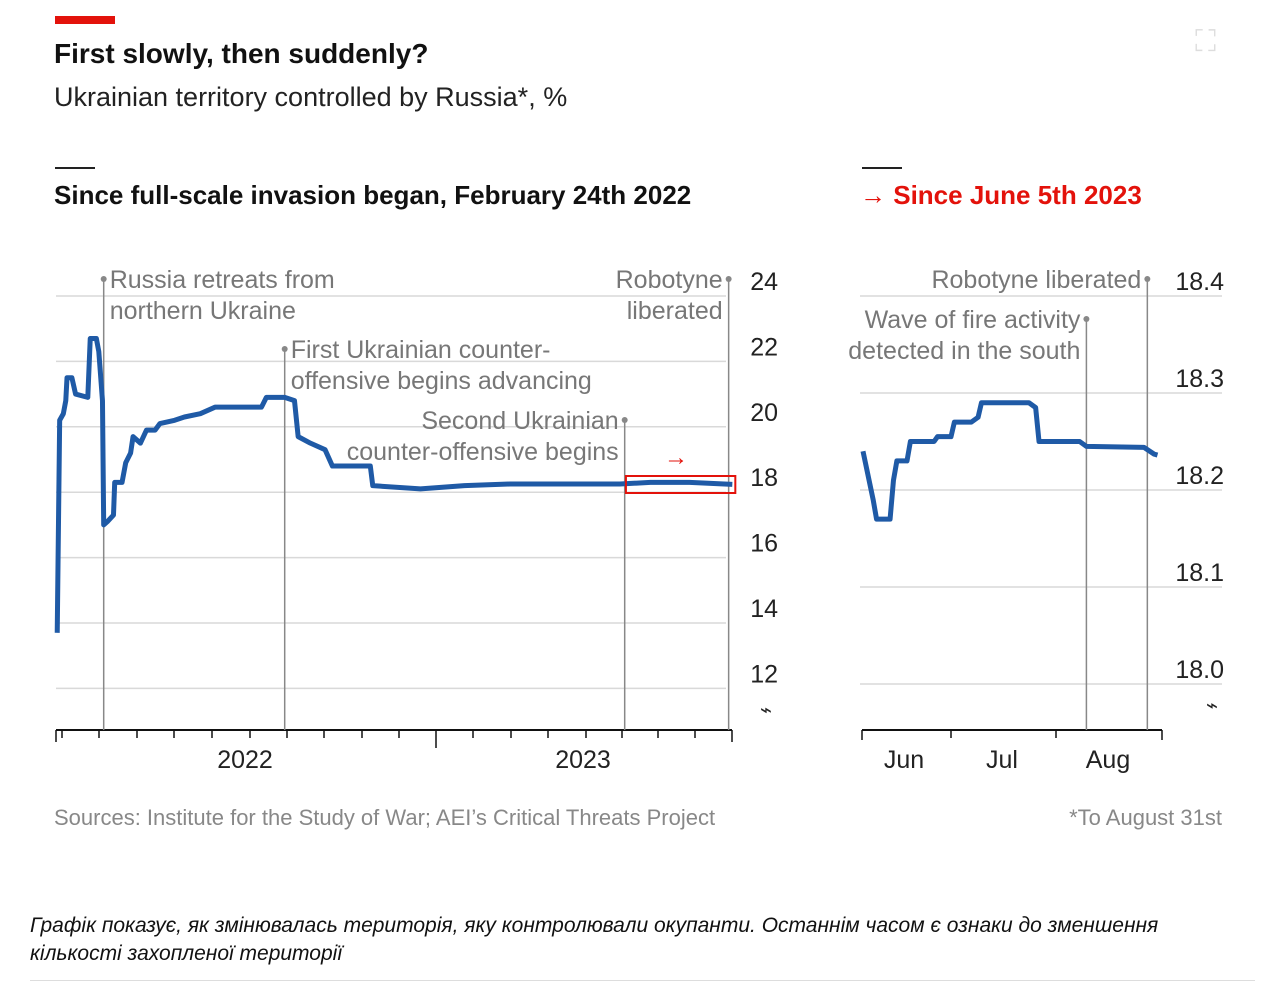  I want to click on annotation-label: offensive begins advancing, so click(441, 381).